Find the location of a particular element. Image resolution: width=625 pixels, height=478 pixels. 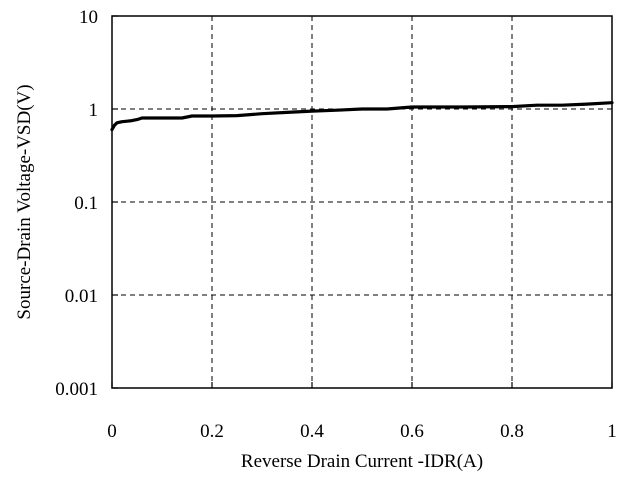

series-line is located at coordinates (362, 116).